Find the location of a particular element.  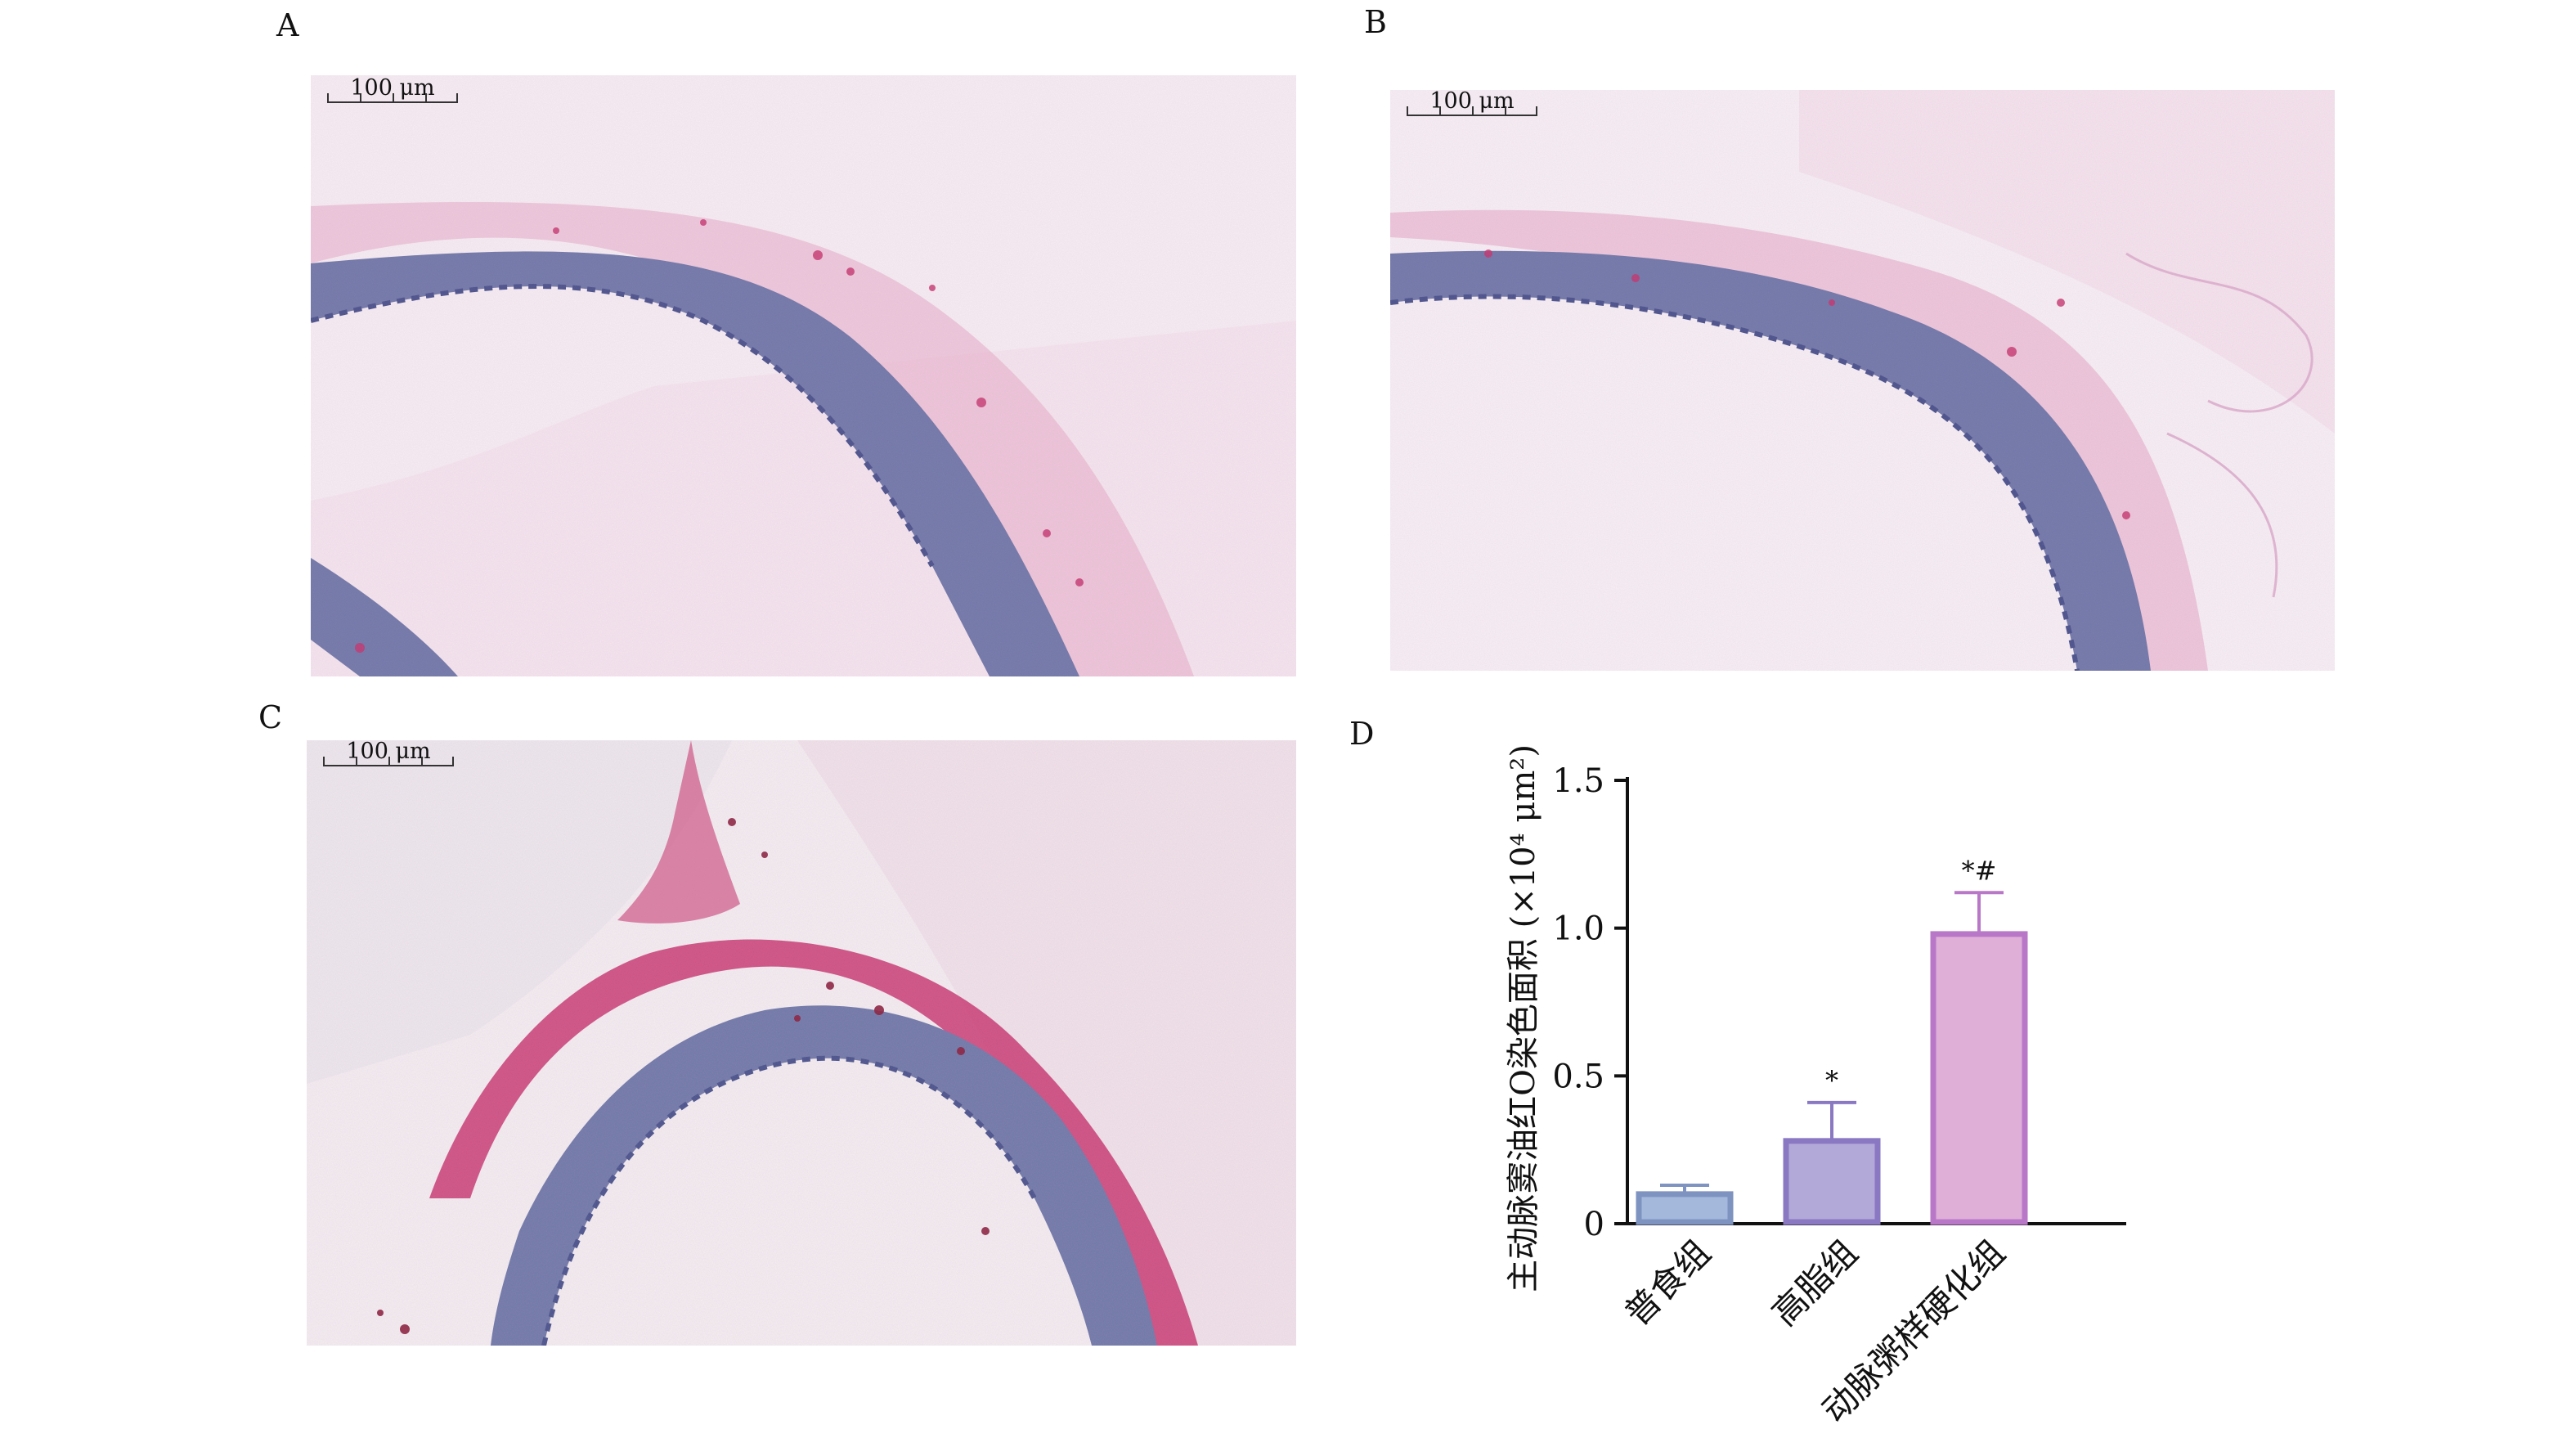

scale-bar-a: 100 μm is located at coordinates (392, 92).